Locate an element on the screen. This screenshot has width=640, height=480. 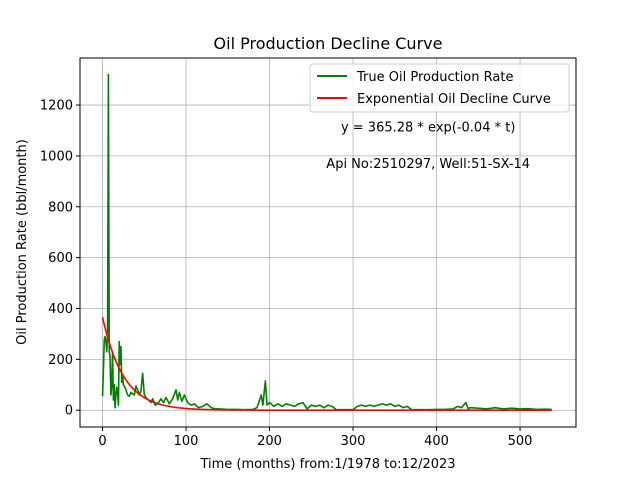
x-tick-label: 0 is located at coordinates (102, 441).